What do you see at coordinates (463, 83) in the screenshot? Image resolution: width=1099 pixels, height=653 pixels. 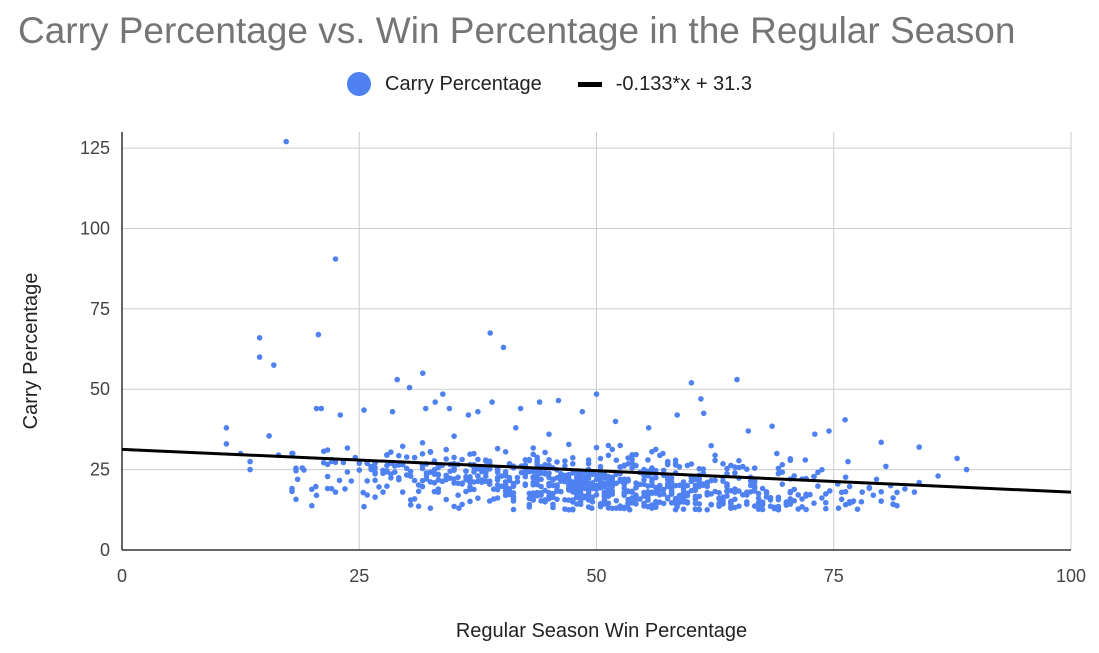 I see `legend-label-carry-percentage: Carry Percentage` at bounding box center [463, 83].